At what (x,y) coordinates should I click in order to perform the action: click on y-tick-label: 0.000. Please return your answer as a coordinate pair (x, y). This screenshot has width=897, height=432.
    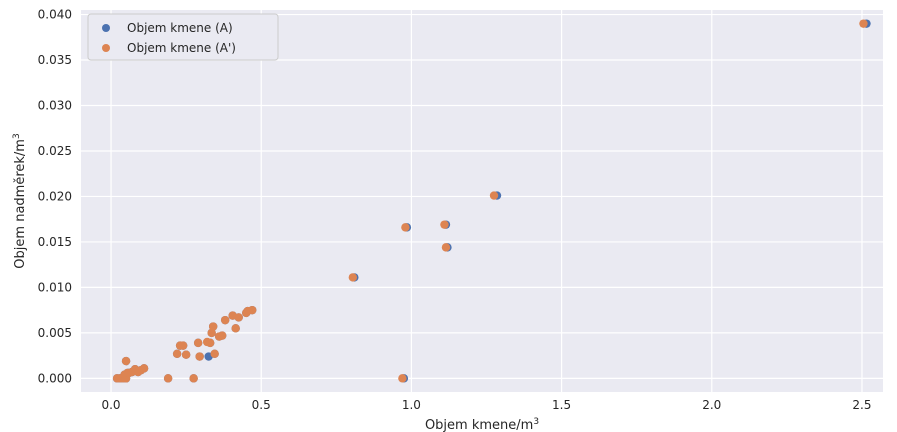
    Looking at the image, I should click on (55, 378).